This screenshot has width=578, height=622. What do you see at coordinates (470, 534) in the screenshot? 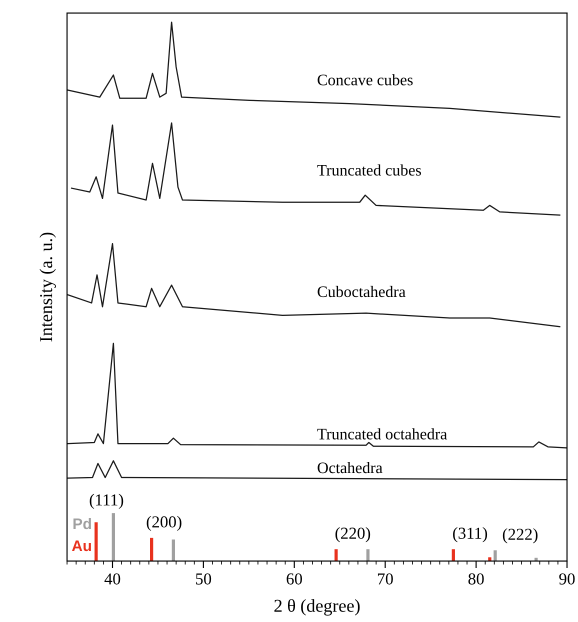
I see `annotation: (311)` at bounding box center [470, 534].